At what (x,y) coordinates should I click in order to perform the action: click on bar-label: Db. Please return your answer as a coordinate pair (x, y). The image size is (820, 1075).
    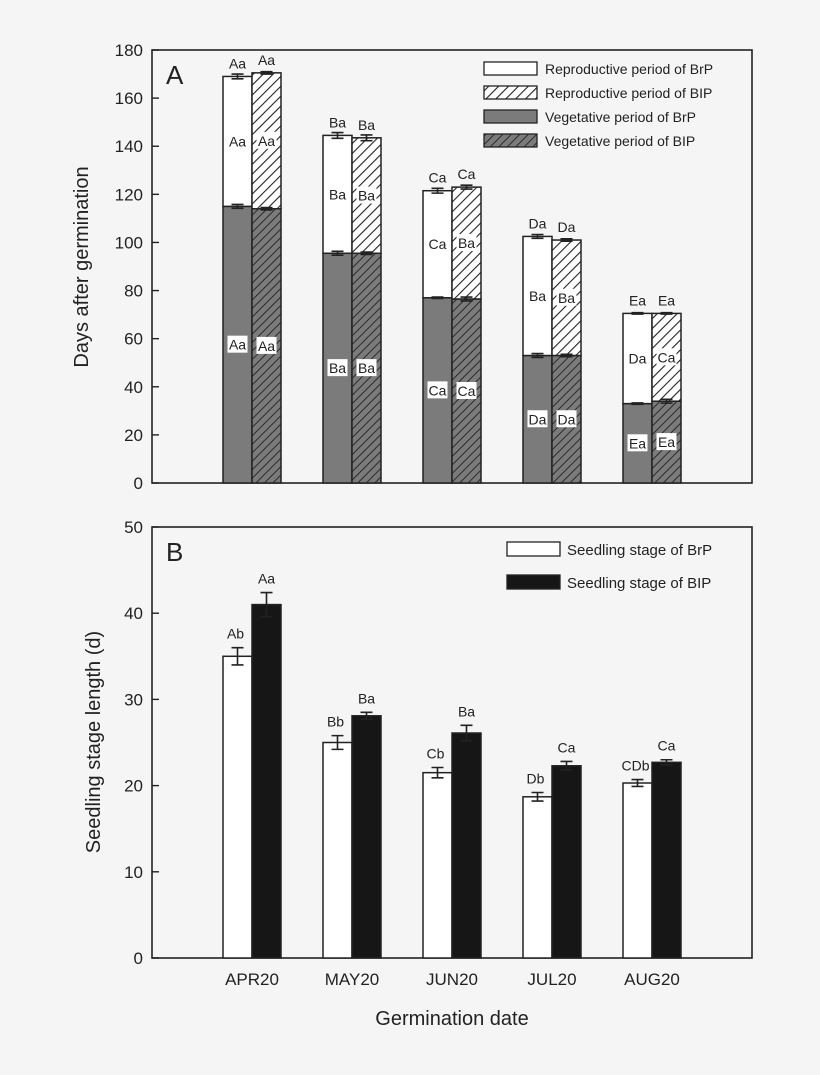
    Looking at the image, I should click on (536, 779).